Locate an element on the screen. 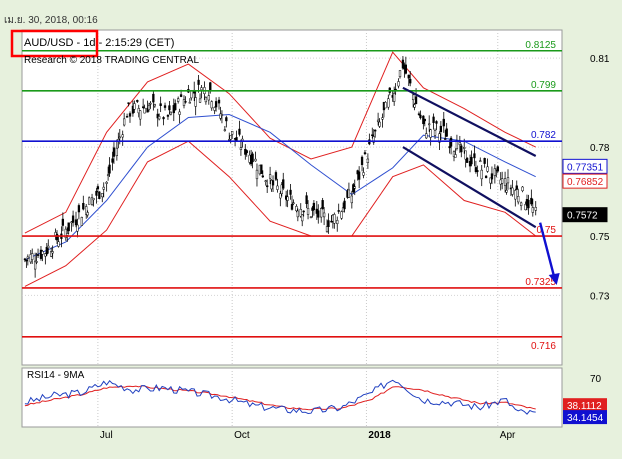  level-label: 0.7325 is located at coordinates (540, 282).